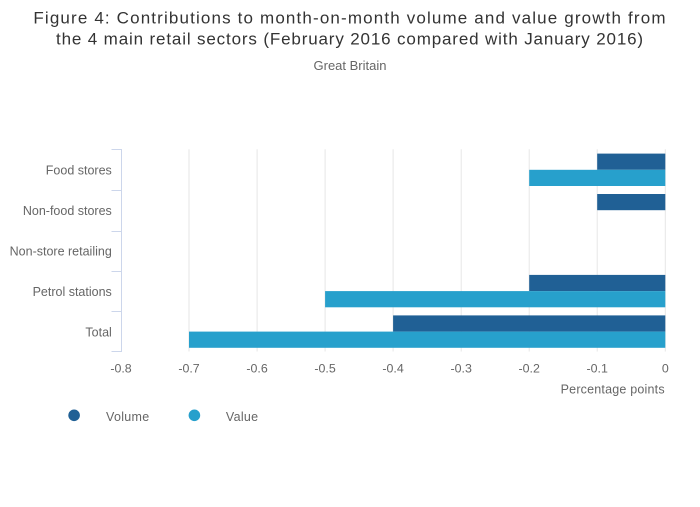  Describe the element at coordinates (256, 368) in the screenshot. I see `svg-text: -0.6` at that location.